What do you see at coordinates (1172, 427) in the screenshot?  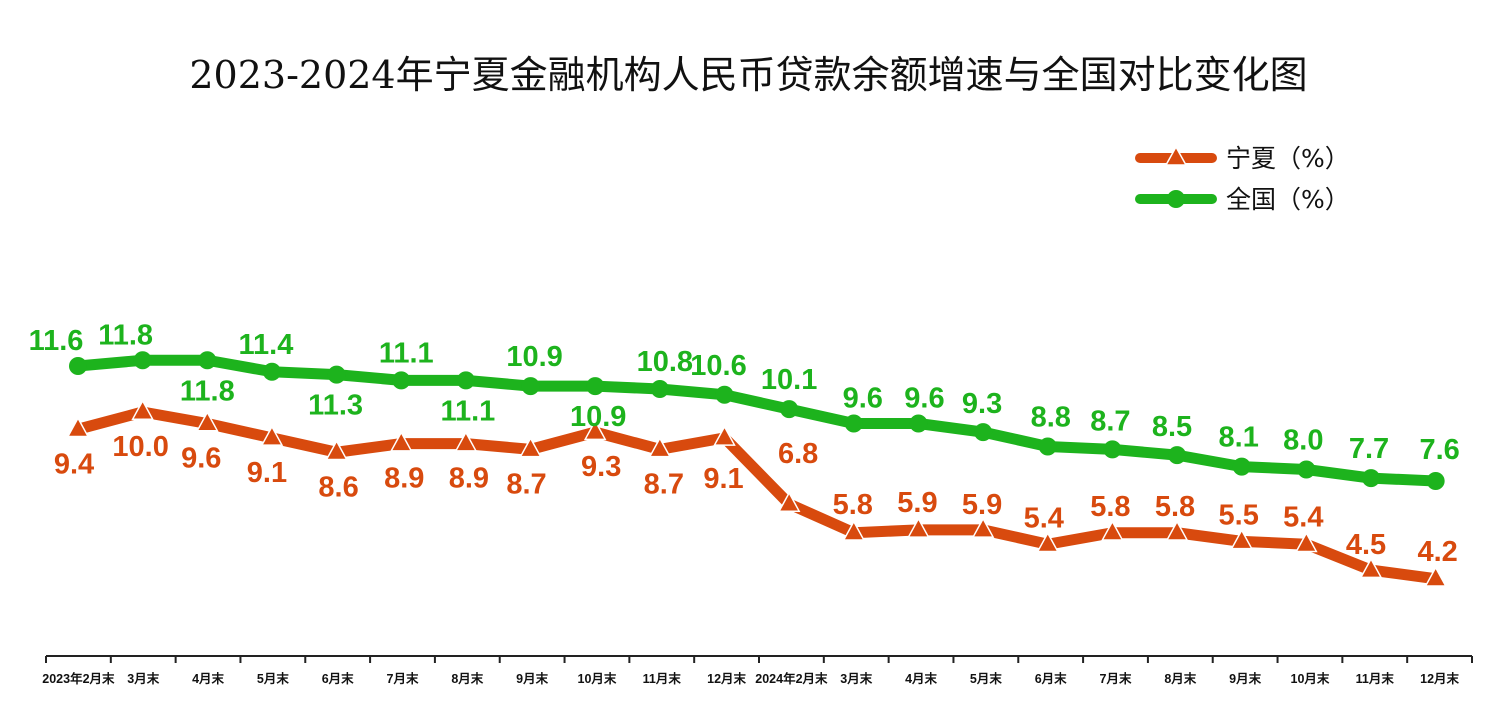 I see `data-label: 8.5` at bounding box center [1172, 427].